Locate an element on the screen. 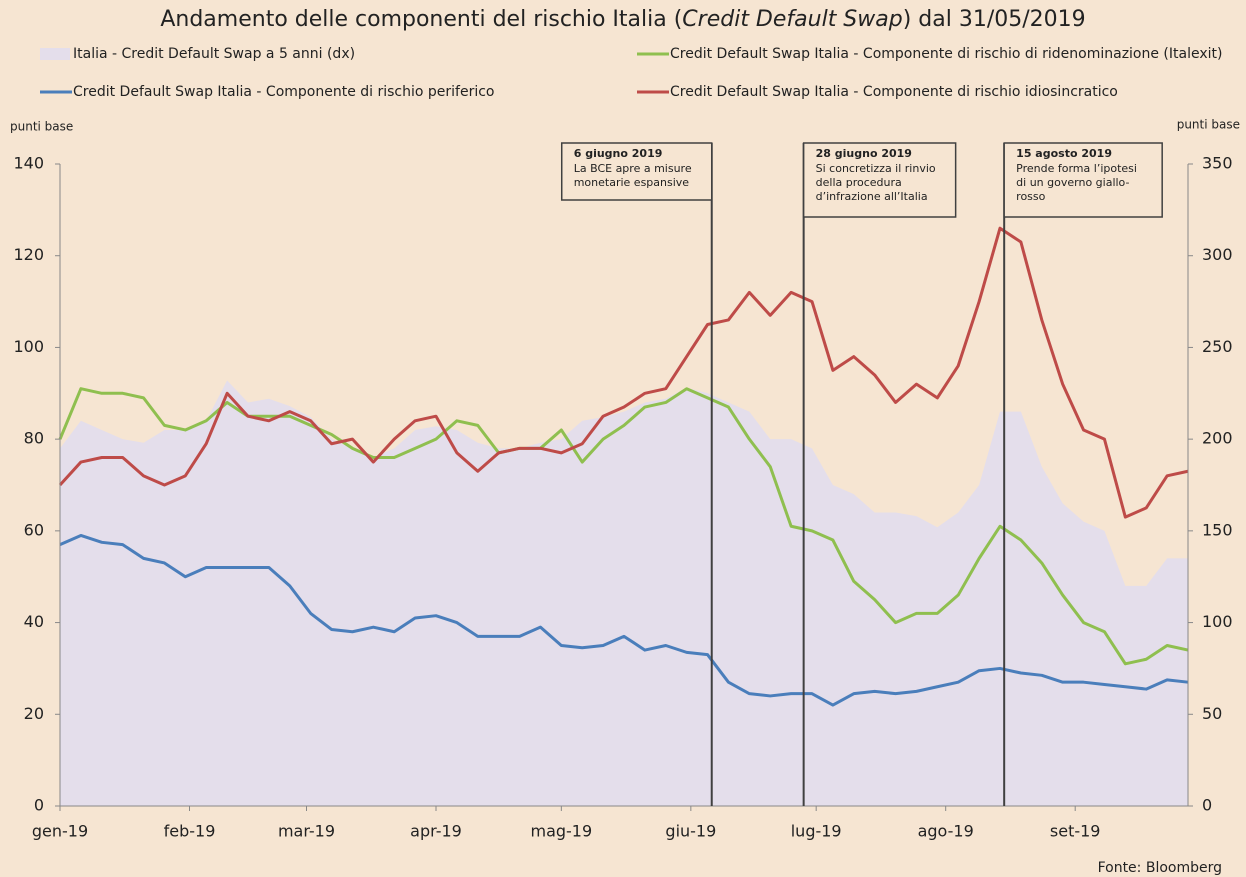 This screenshot has height=877, width=1246. source: Fonte: Bloomberg is located at coordinates (1160, 868).